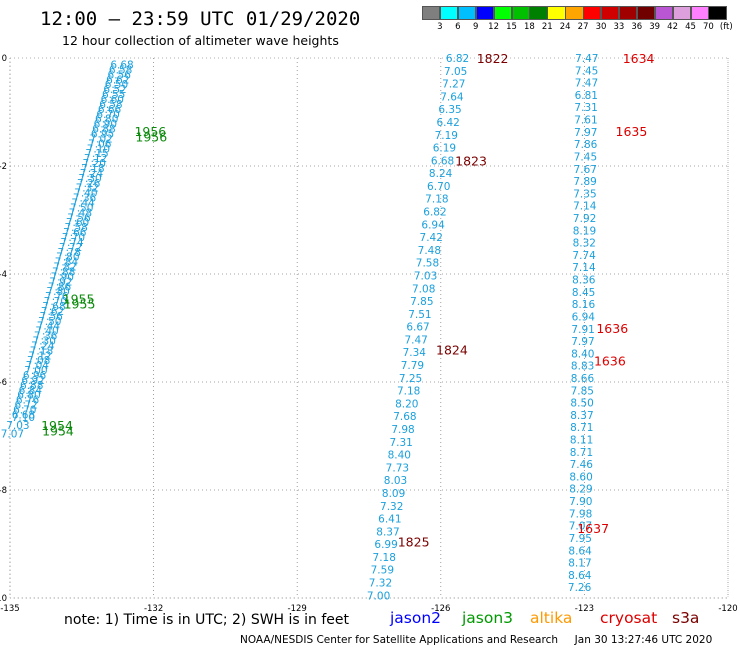 This screenshot has width=740, height=650. Describe the element at coordinates (584, 609) in the screenshot. I see `longitude-tick-label: -123` at that location.